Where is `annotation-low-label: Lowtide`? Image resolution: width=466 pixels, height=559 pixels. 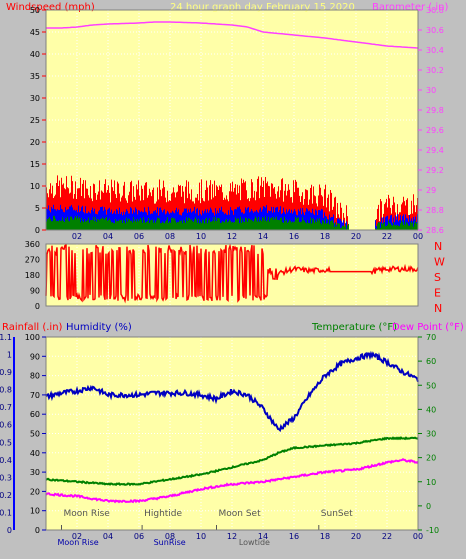
annotation-low-label: Lowtide is located at coordinates (254, 542).